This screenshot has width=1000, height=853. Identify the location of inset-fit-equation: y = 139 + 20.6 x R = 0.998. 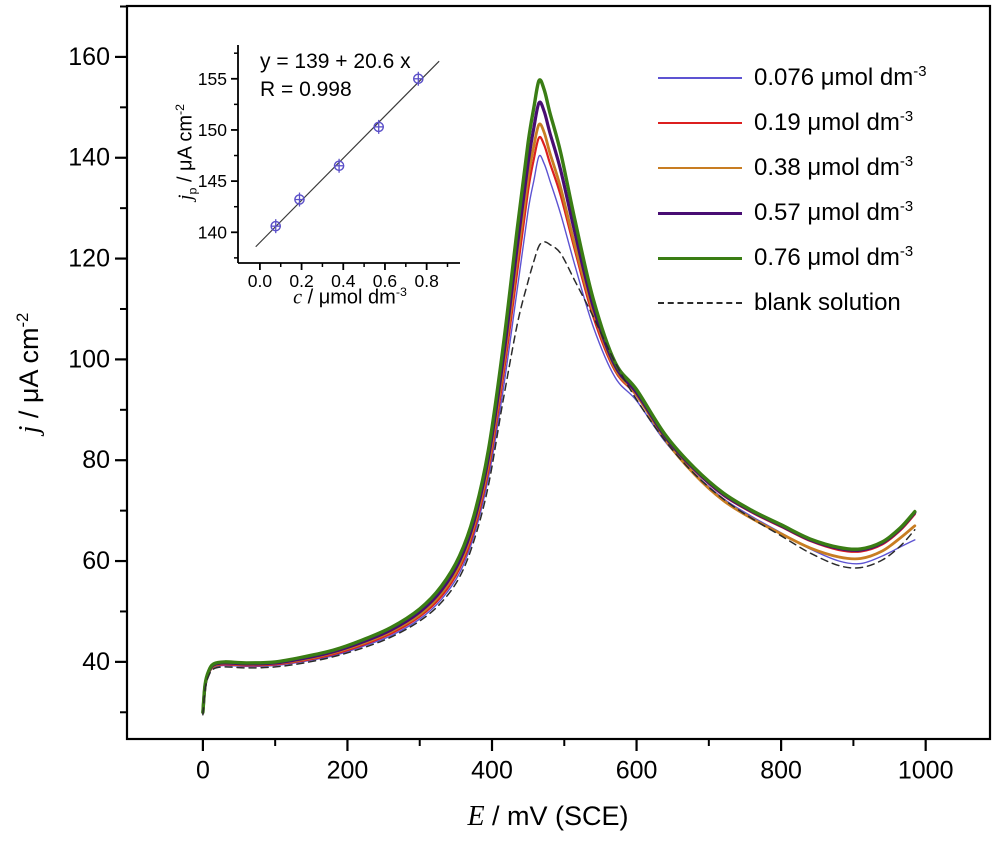
(335, 76).